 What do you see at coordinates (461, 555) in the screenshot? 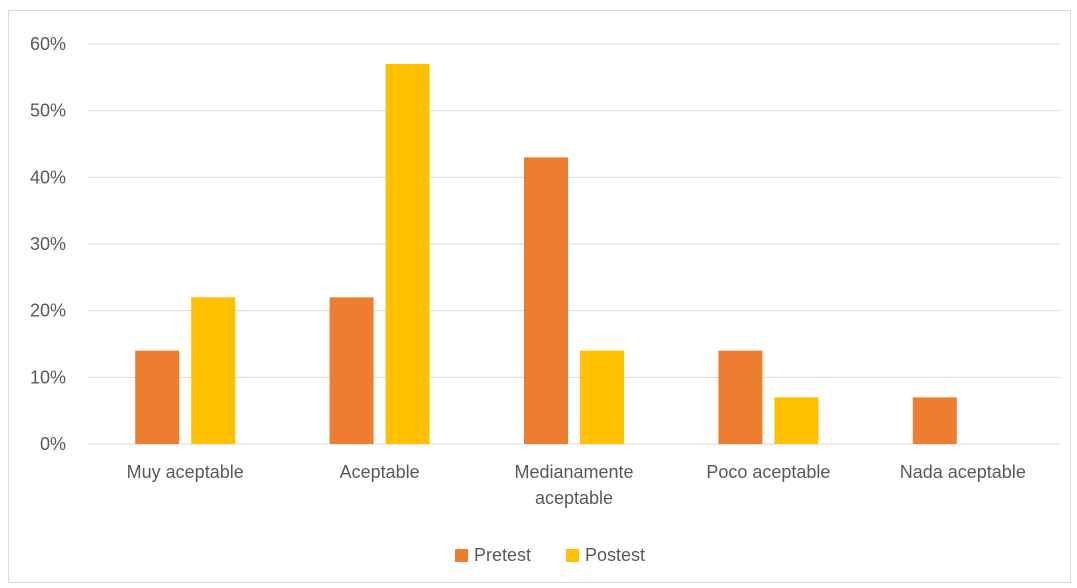
I see `legend-swatch-pretest` at bounding box center [461, 555].